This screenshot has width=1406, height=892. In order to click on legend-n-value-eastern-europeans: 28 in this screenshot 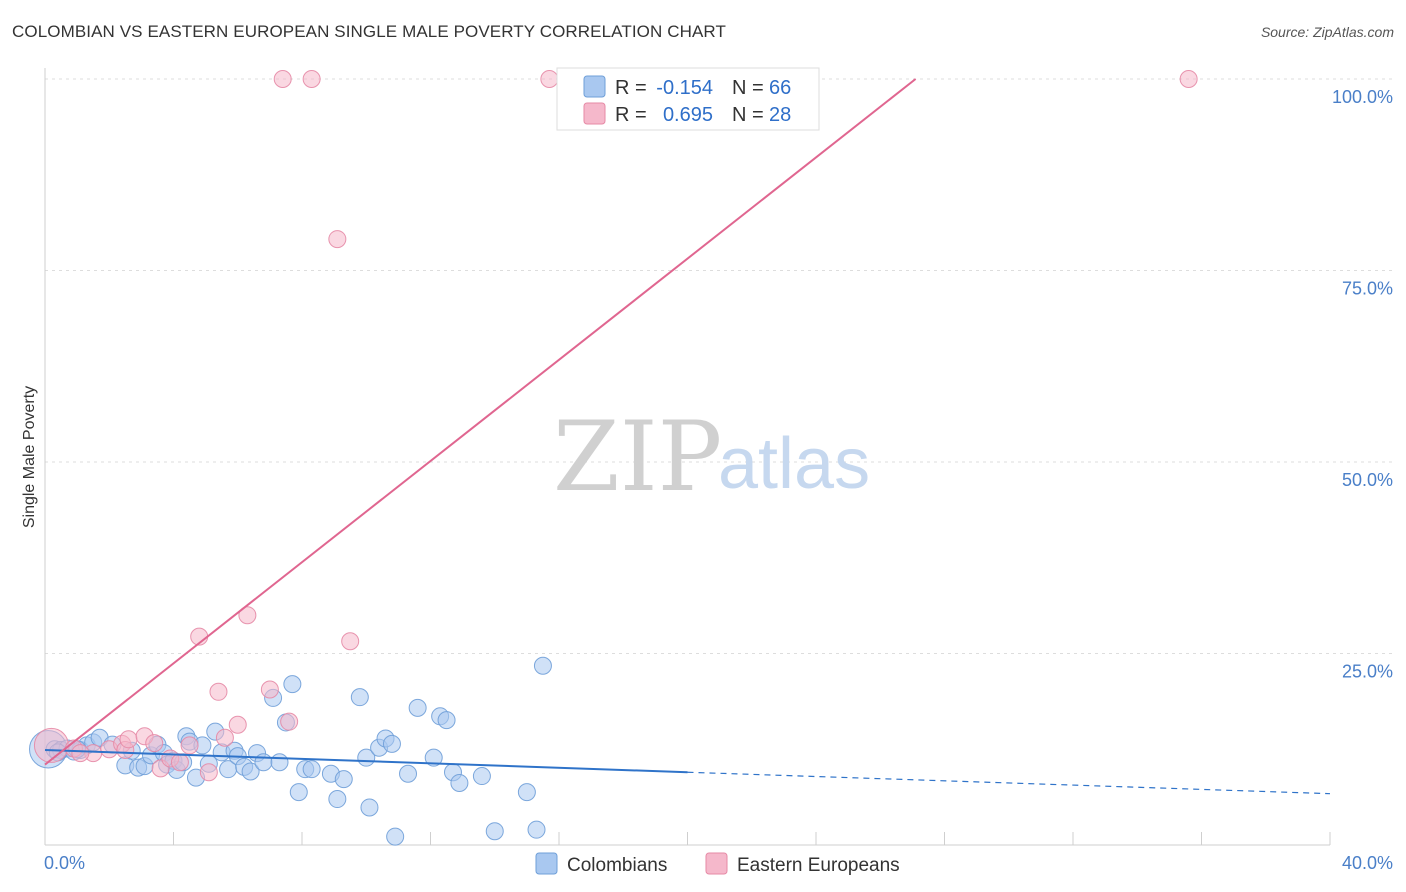, I will do `click(780, 115)`.